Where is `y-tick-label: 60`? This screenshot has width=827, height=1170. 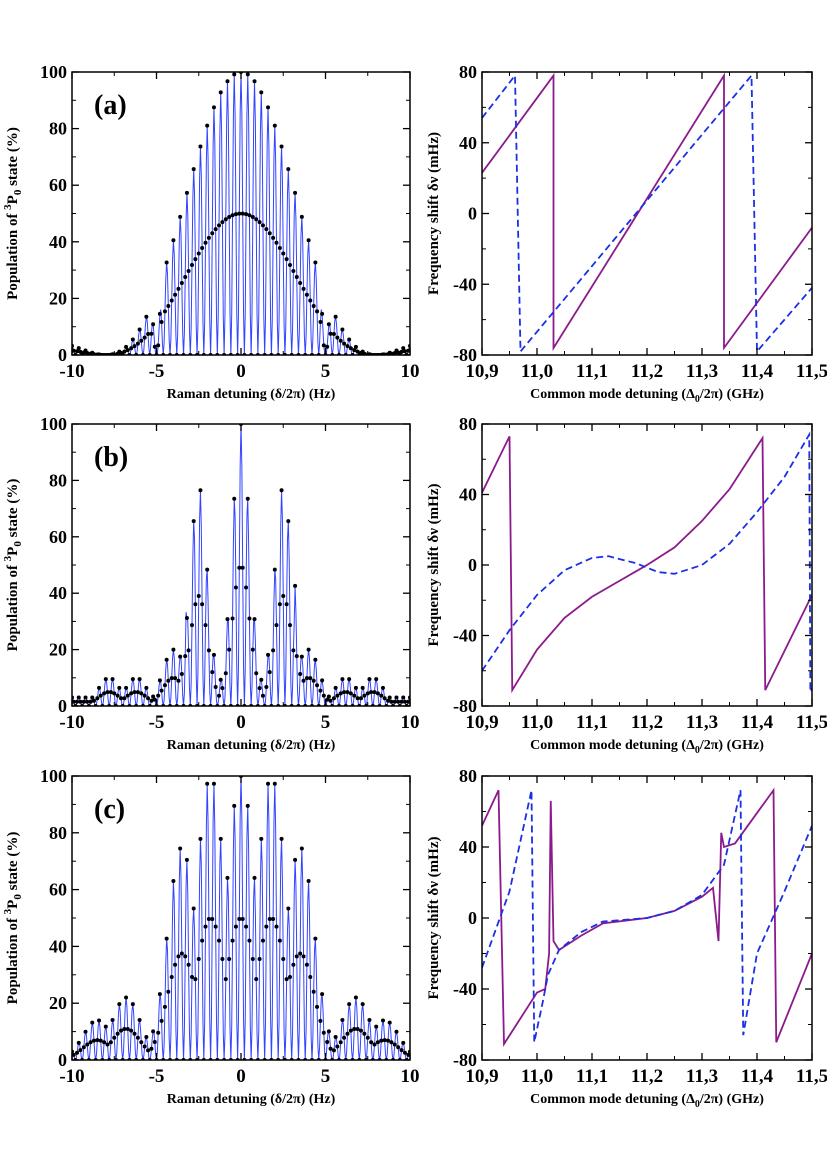 y-tick-label: 60 is located at coordinates (58, 890).